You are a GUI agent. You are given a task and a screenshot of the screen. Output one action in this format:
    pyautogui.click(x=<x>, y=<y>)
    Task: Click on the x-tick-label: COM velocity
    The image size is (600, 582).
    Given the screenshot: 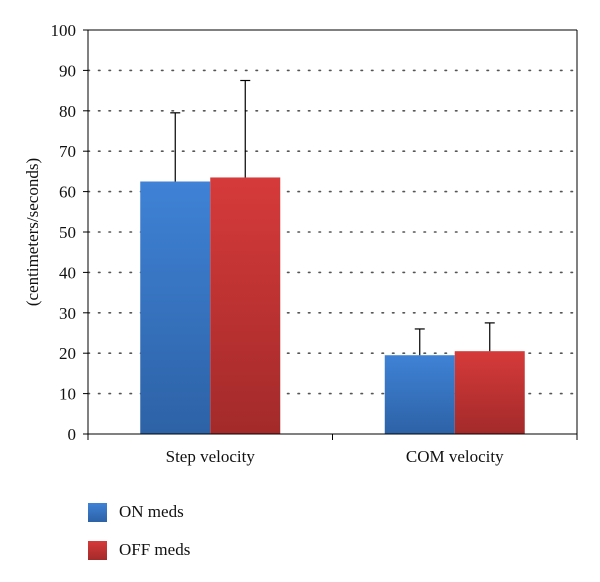 What is the action you would take?
    pyautogui.click(x=455, y=456)
    